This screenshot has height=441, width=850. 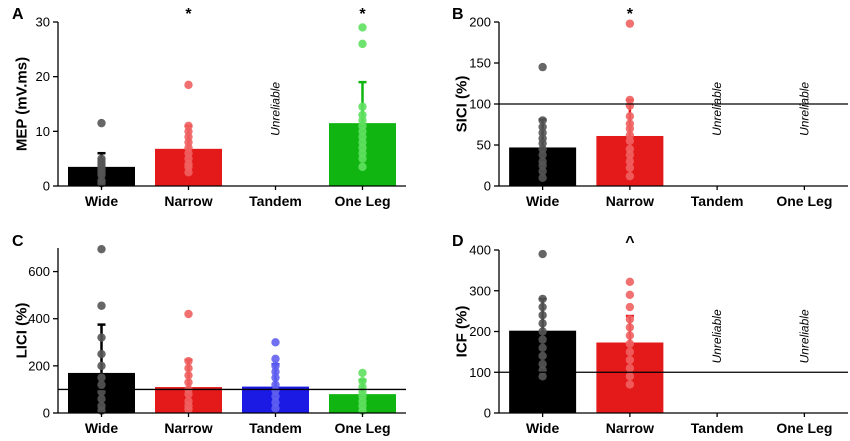 What do you see at coordinates (480, 250) in the screenshot?
I see `y-tick-label: 400` at bounding box center [480, 250].